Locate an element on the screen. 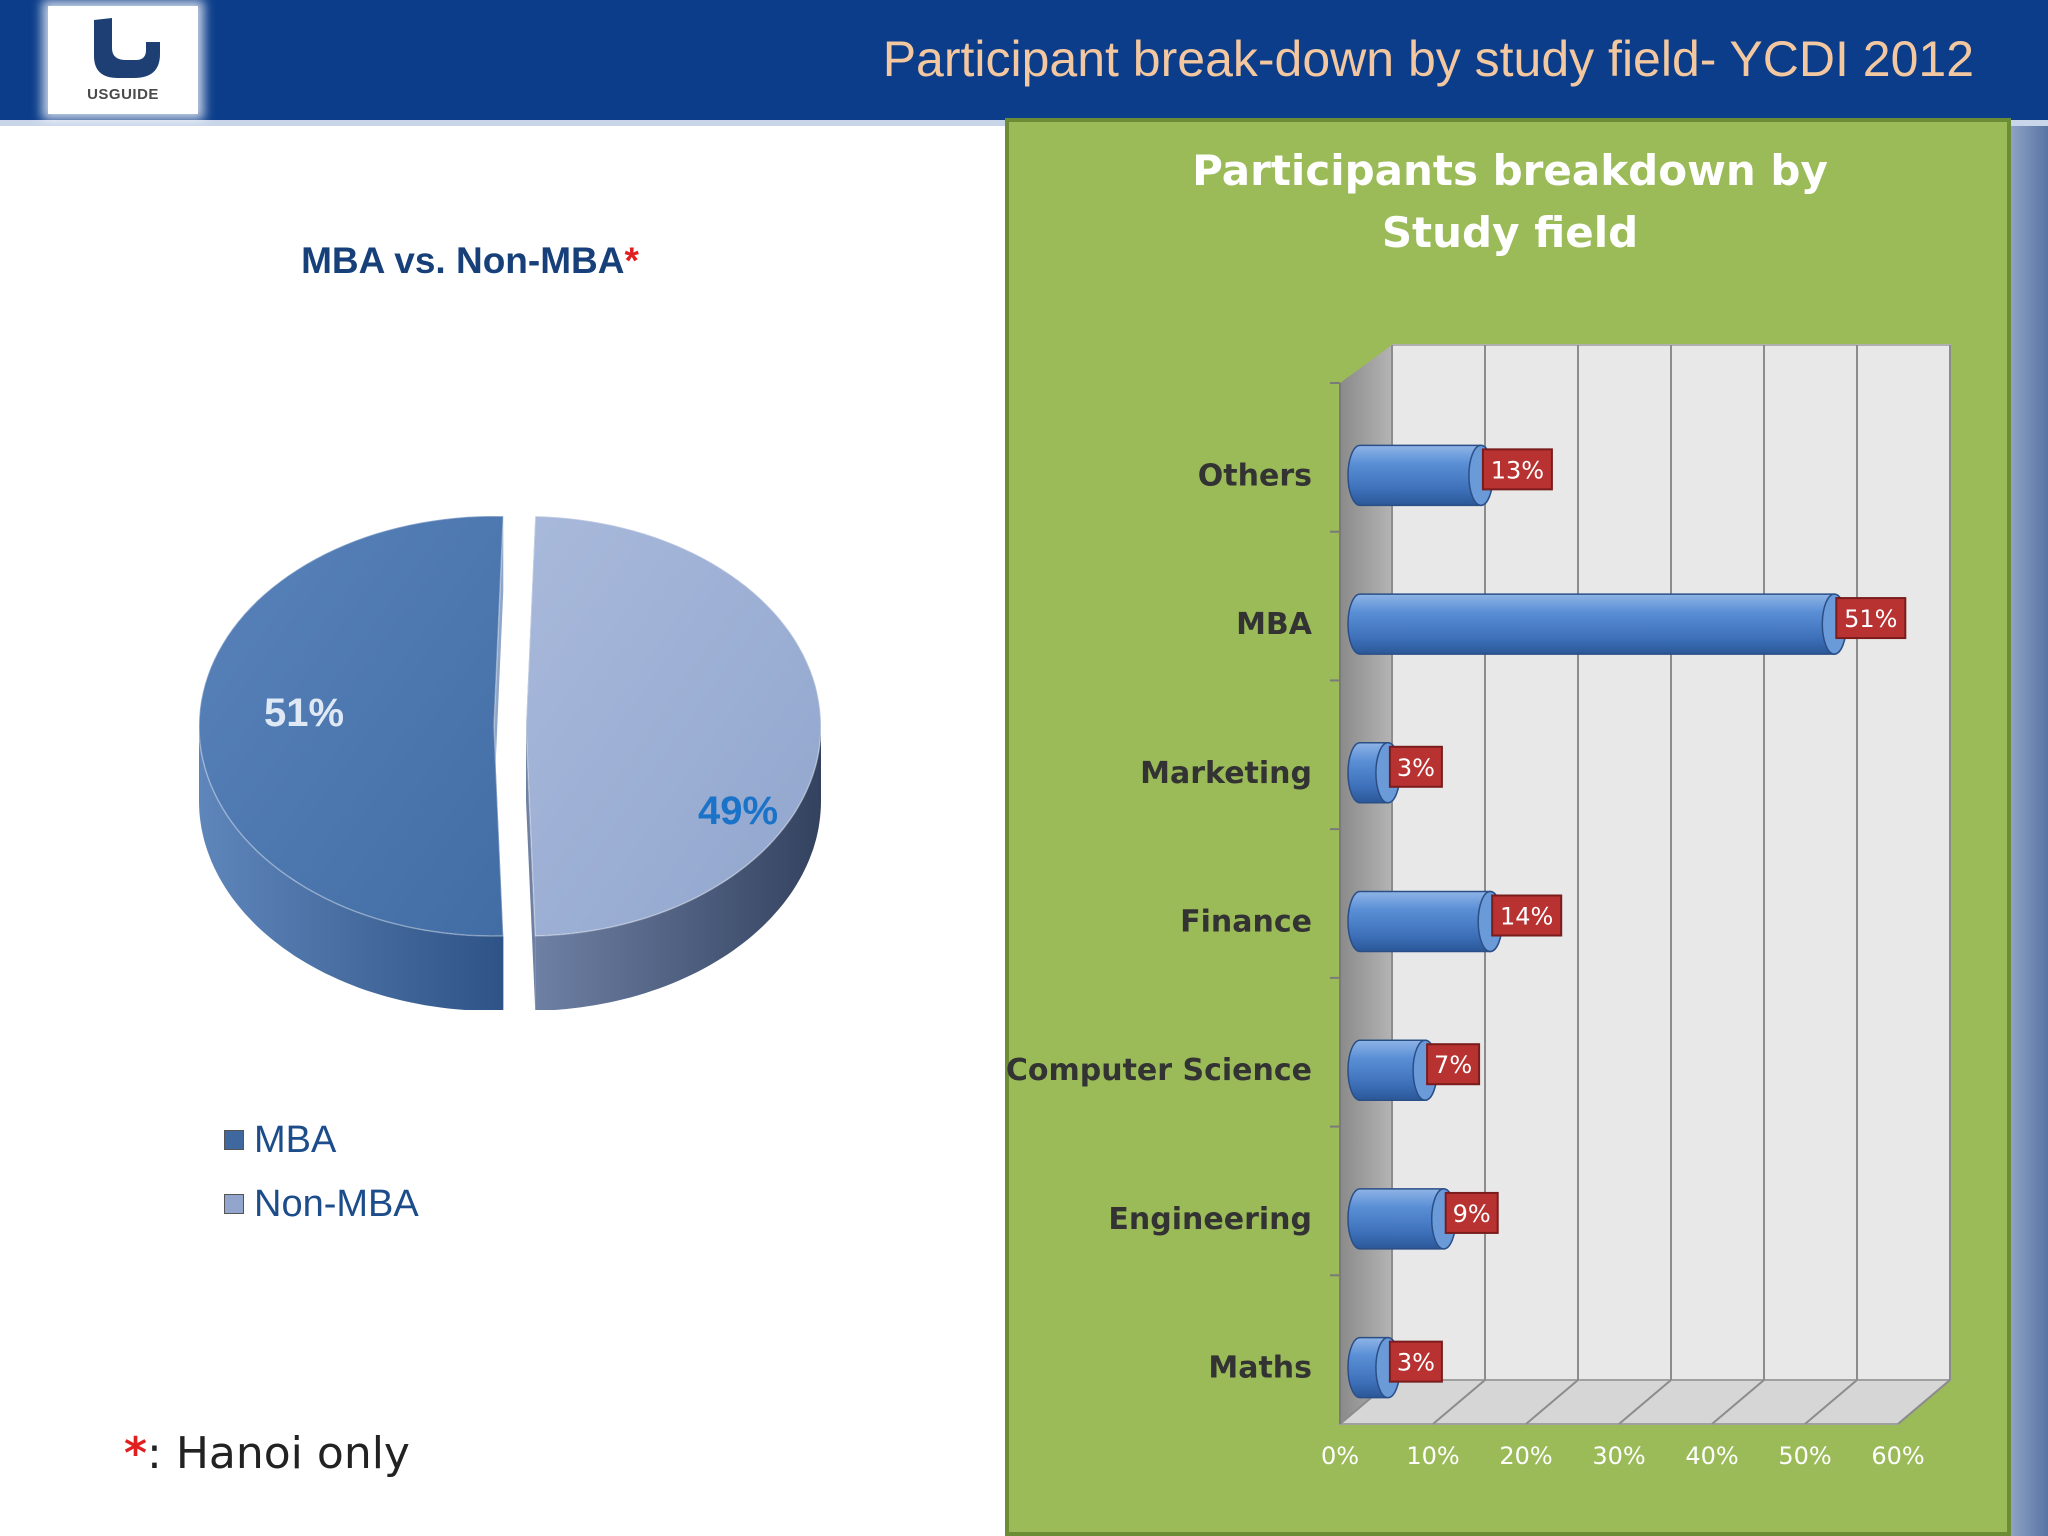 This screenshot has height=1536, width=2048. pie-slice-mba is located at coordinates (351, 726).